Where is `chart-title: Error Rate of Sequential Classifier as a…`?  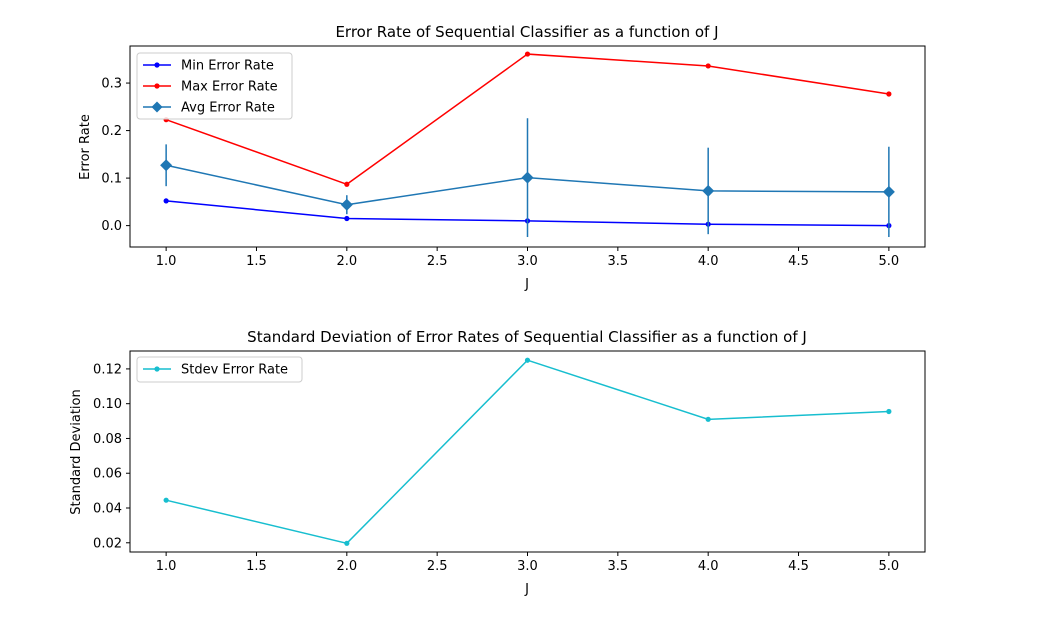 chart-title: Error Rate of Sequential Classifier as a… is located at coordinates (526, 32).